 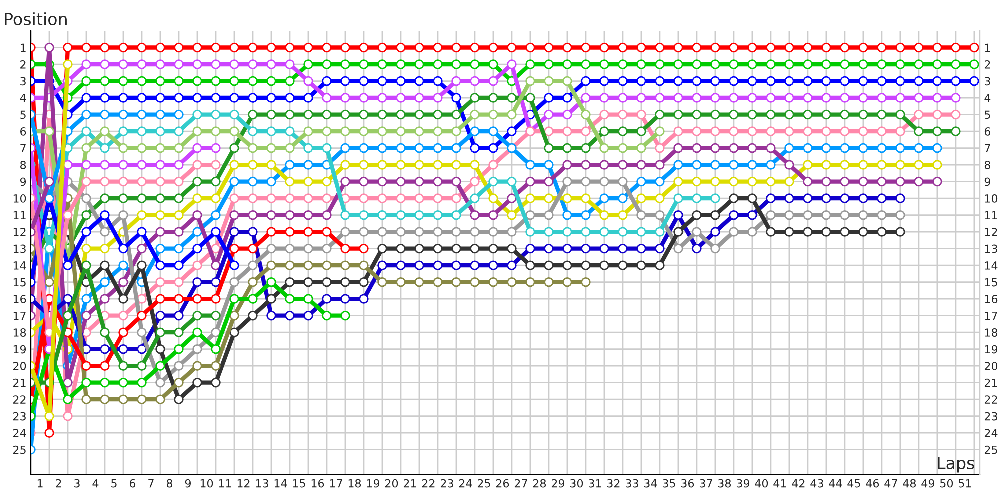 What do you see at coordinates (20, 366) in the screenshot?
I see `y-tick-label: 20` at bounding box center [20, 366].